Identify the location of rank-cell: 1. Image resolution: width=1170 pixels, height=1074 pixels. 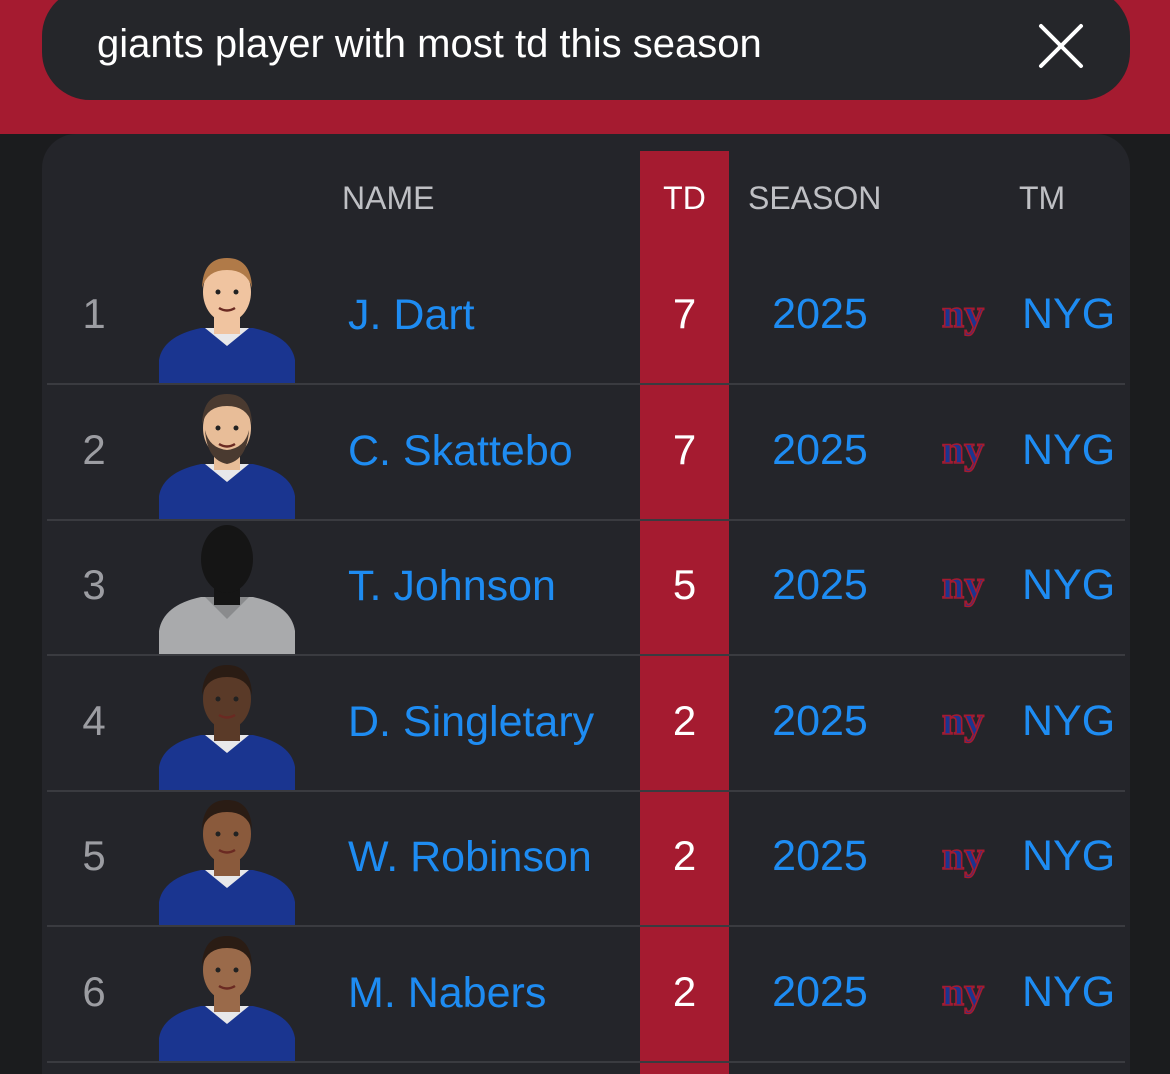
(94, 313).